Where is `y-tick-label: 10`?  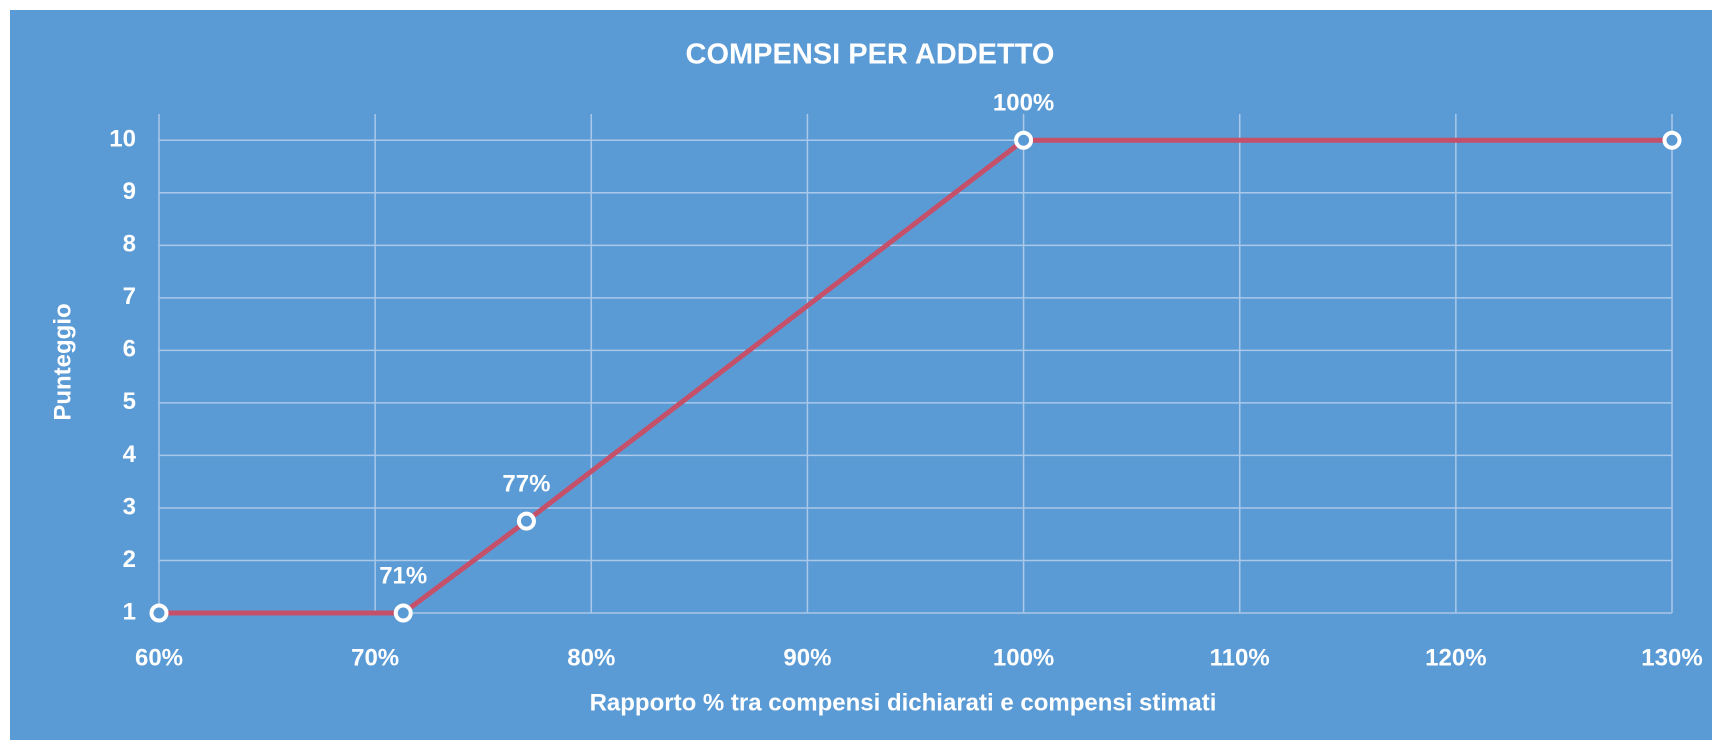
y-tick-label: 10 is located at coordinates (122, 139).